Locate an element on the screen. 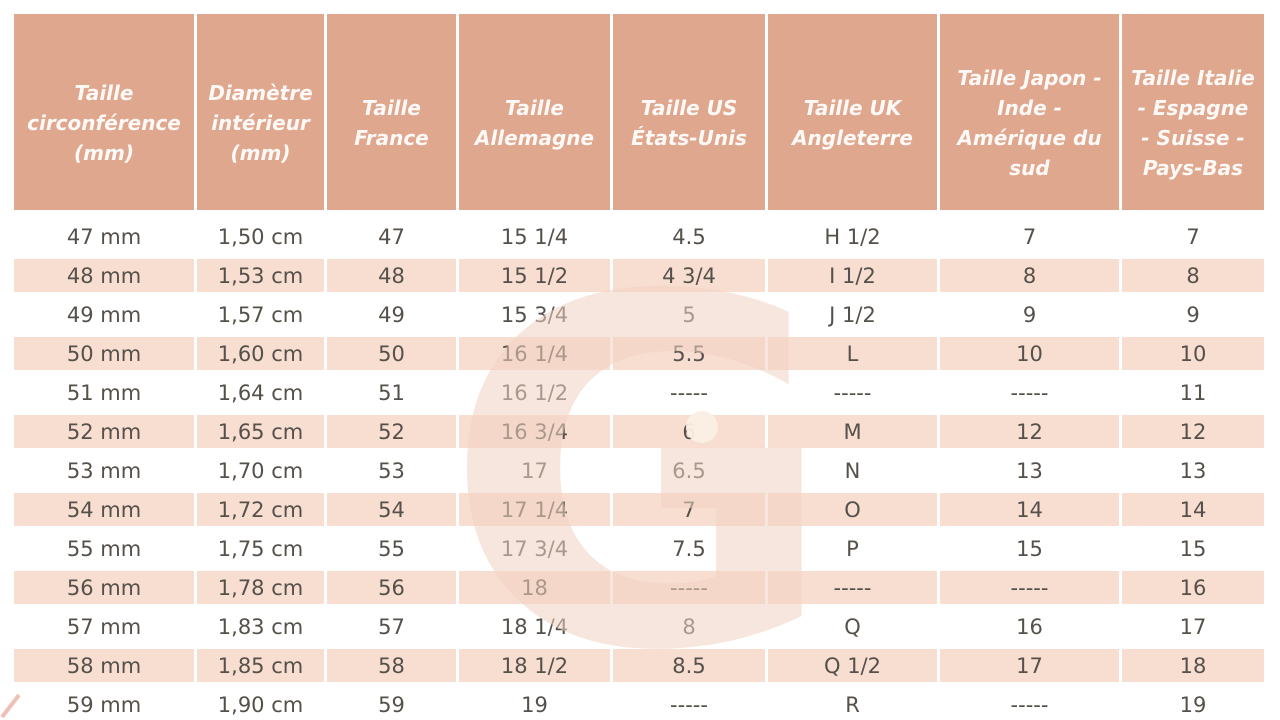  table-cell: 50 is located at coordinates (393, 353).